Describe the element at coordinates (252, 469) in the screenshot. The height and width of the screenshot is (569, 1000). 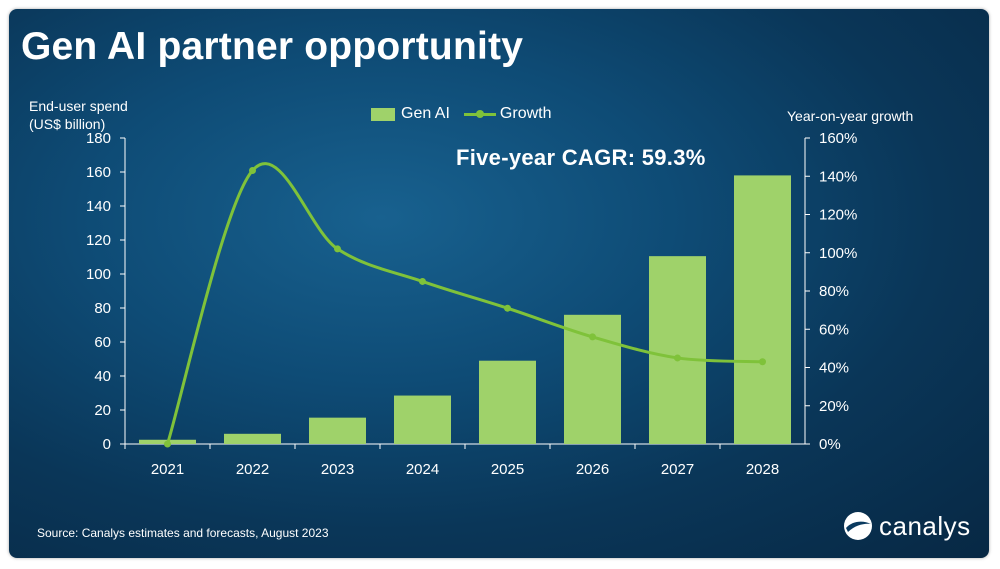
I see `x-tick-label: 2022` at that location.